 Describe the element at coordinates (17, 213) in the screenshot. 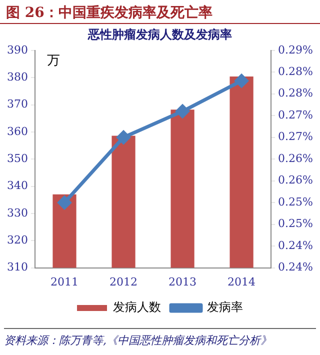

I see `y-tick-label: 330` at that location.